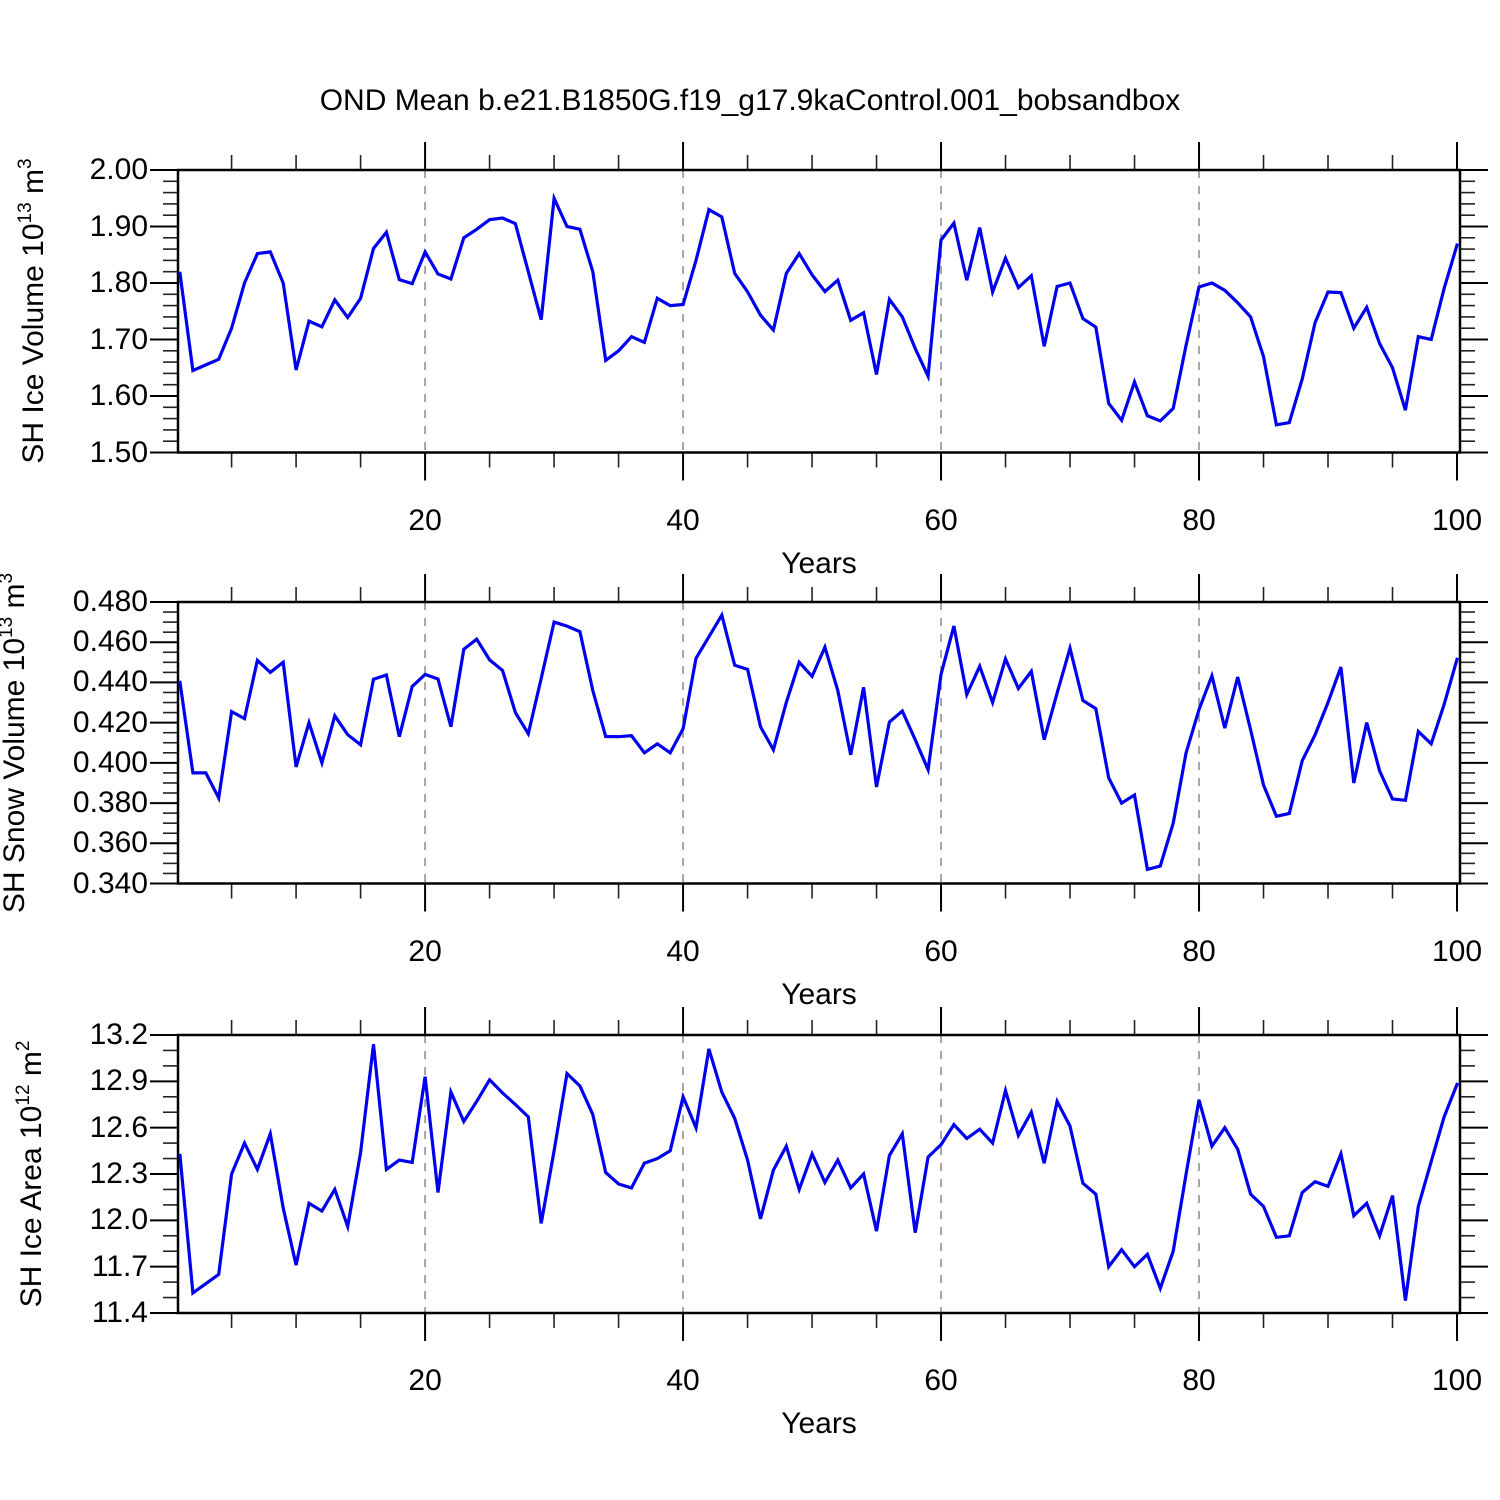 Image resolution: width=1500 pixels, height=1500 pixels. Describe the element at coordinates (110, 762) in the screenshot. I see `chart-2-y-tick-label: 0.400` at that location.